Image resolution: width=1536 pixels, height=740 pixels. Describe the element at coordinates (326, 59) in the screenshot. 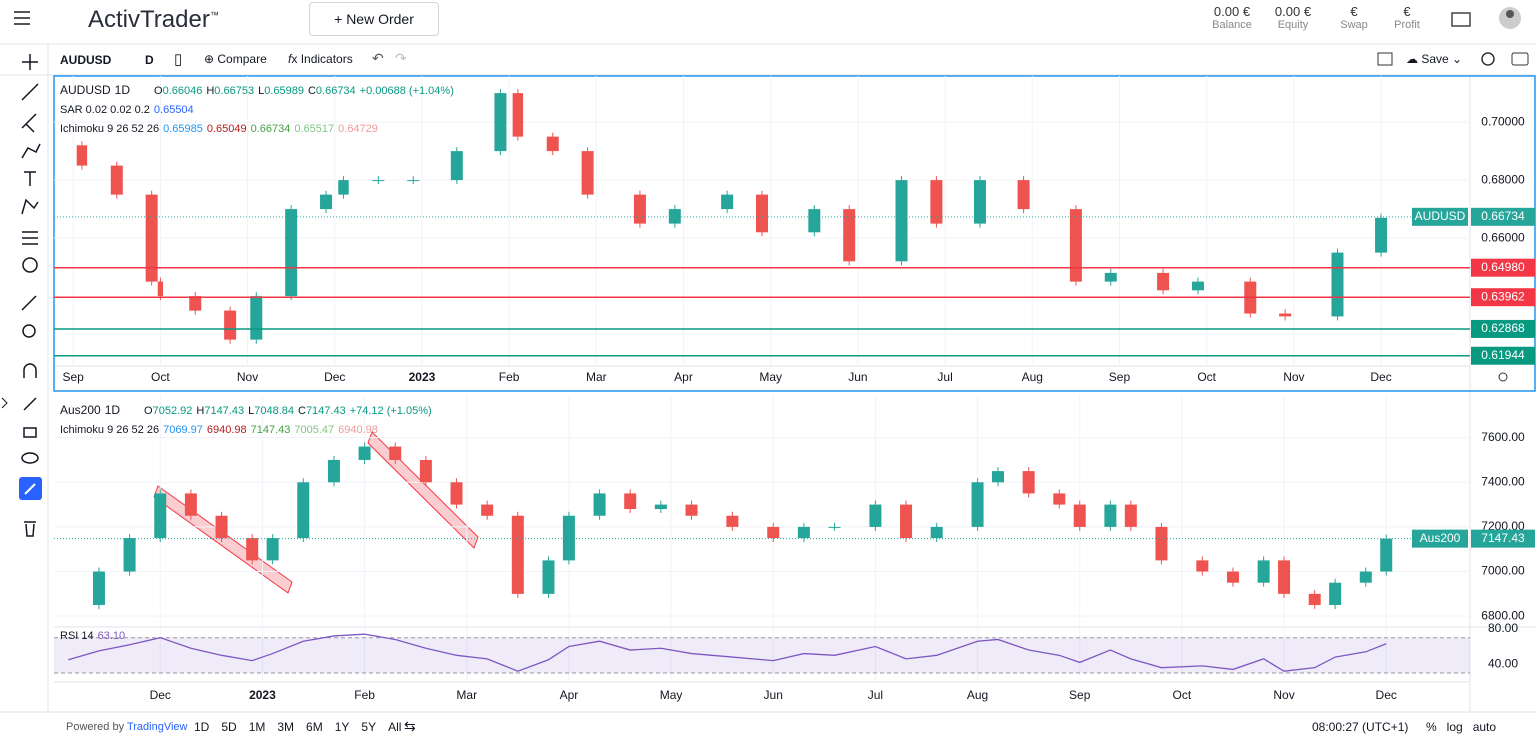

I see `button-label: Indicators` at that location.